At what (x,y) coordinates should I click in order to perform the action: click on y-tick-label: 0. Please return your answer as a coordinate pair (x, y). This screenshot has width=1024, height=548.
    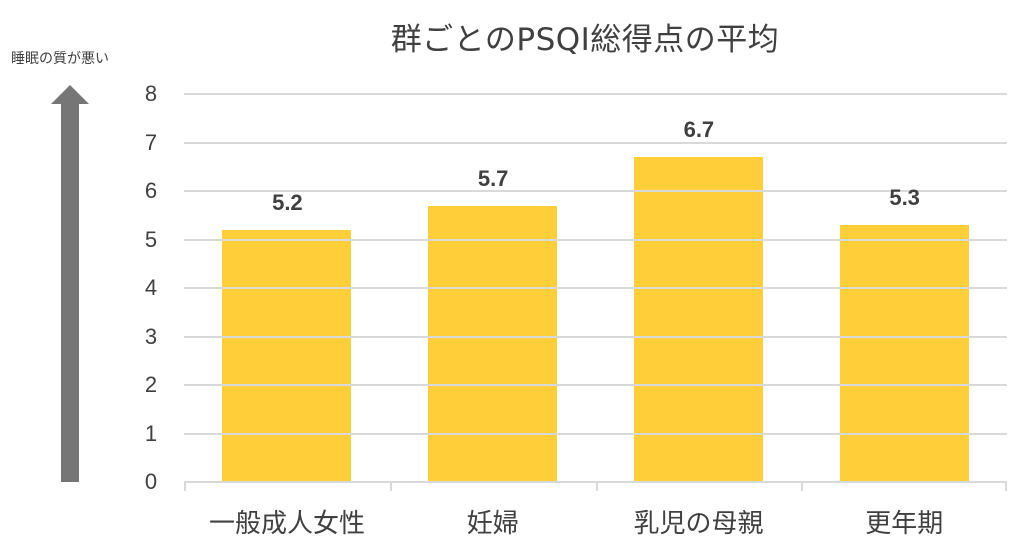
    Looking at the image, I should click on (151, 481).